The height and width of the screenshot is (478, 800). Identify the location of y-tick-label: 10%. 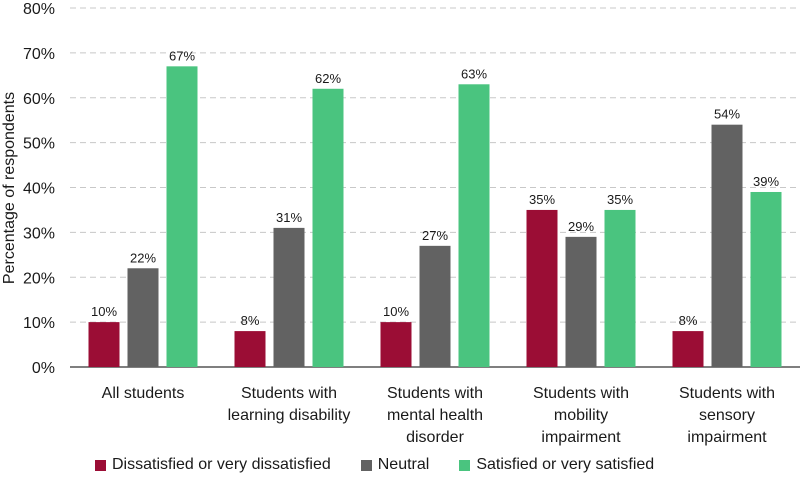
(39, 323).